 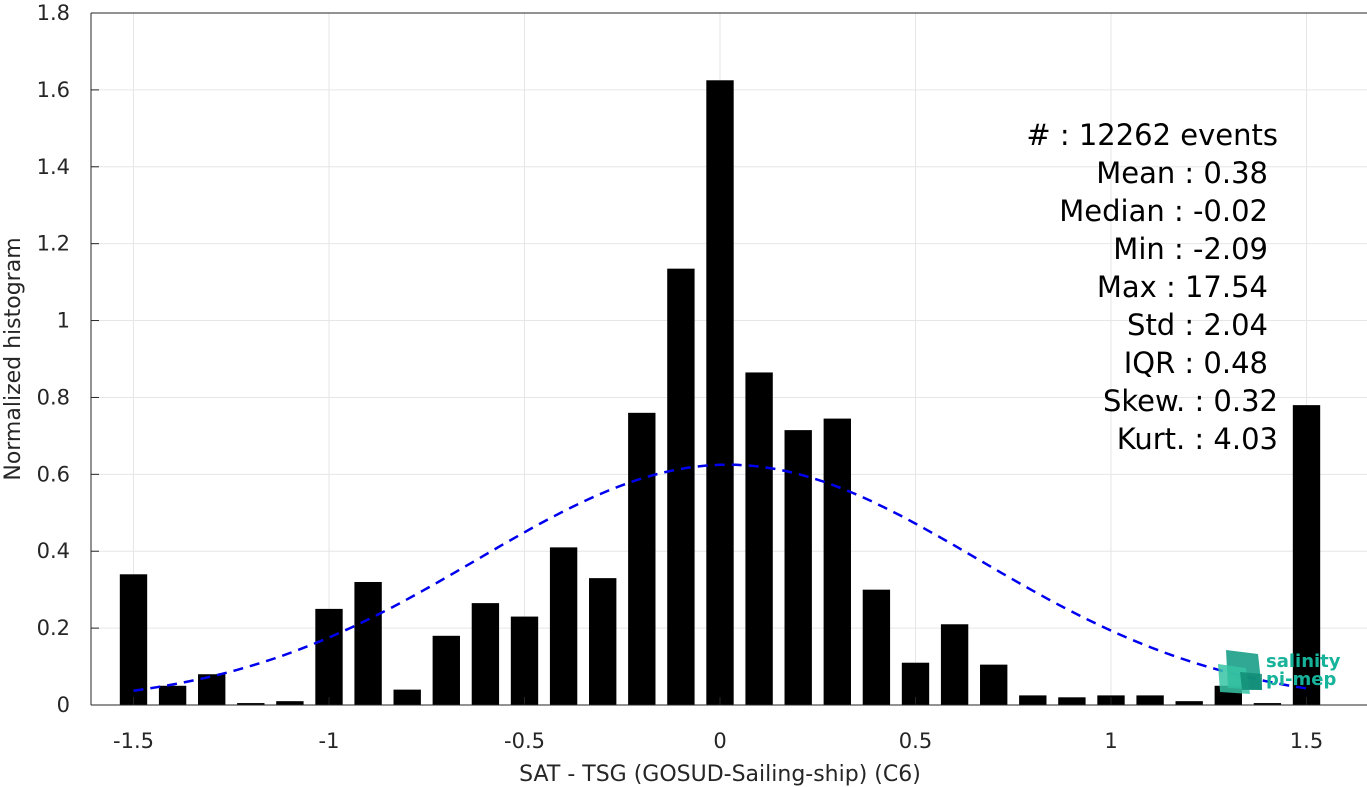 I want to click on y-tick-label: 1.4, so click(x=53, y=167).